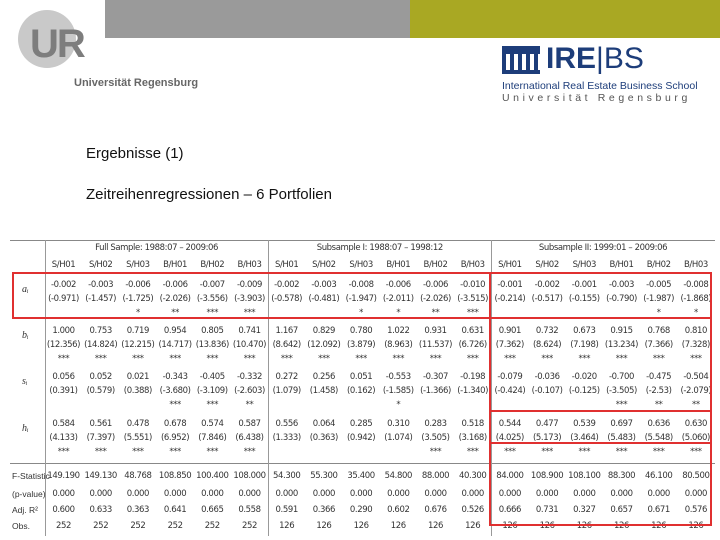 Image resolution: width=720 pixels, height=540 pixels. What do you see at coordinates (621, 438) in the screenshot?
I see `t-statistic: (5.483)` at bounding box center [621, 438].